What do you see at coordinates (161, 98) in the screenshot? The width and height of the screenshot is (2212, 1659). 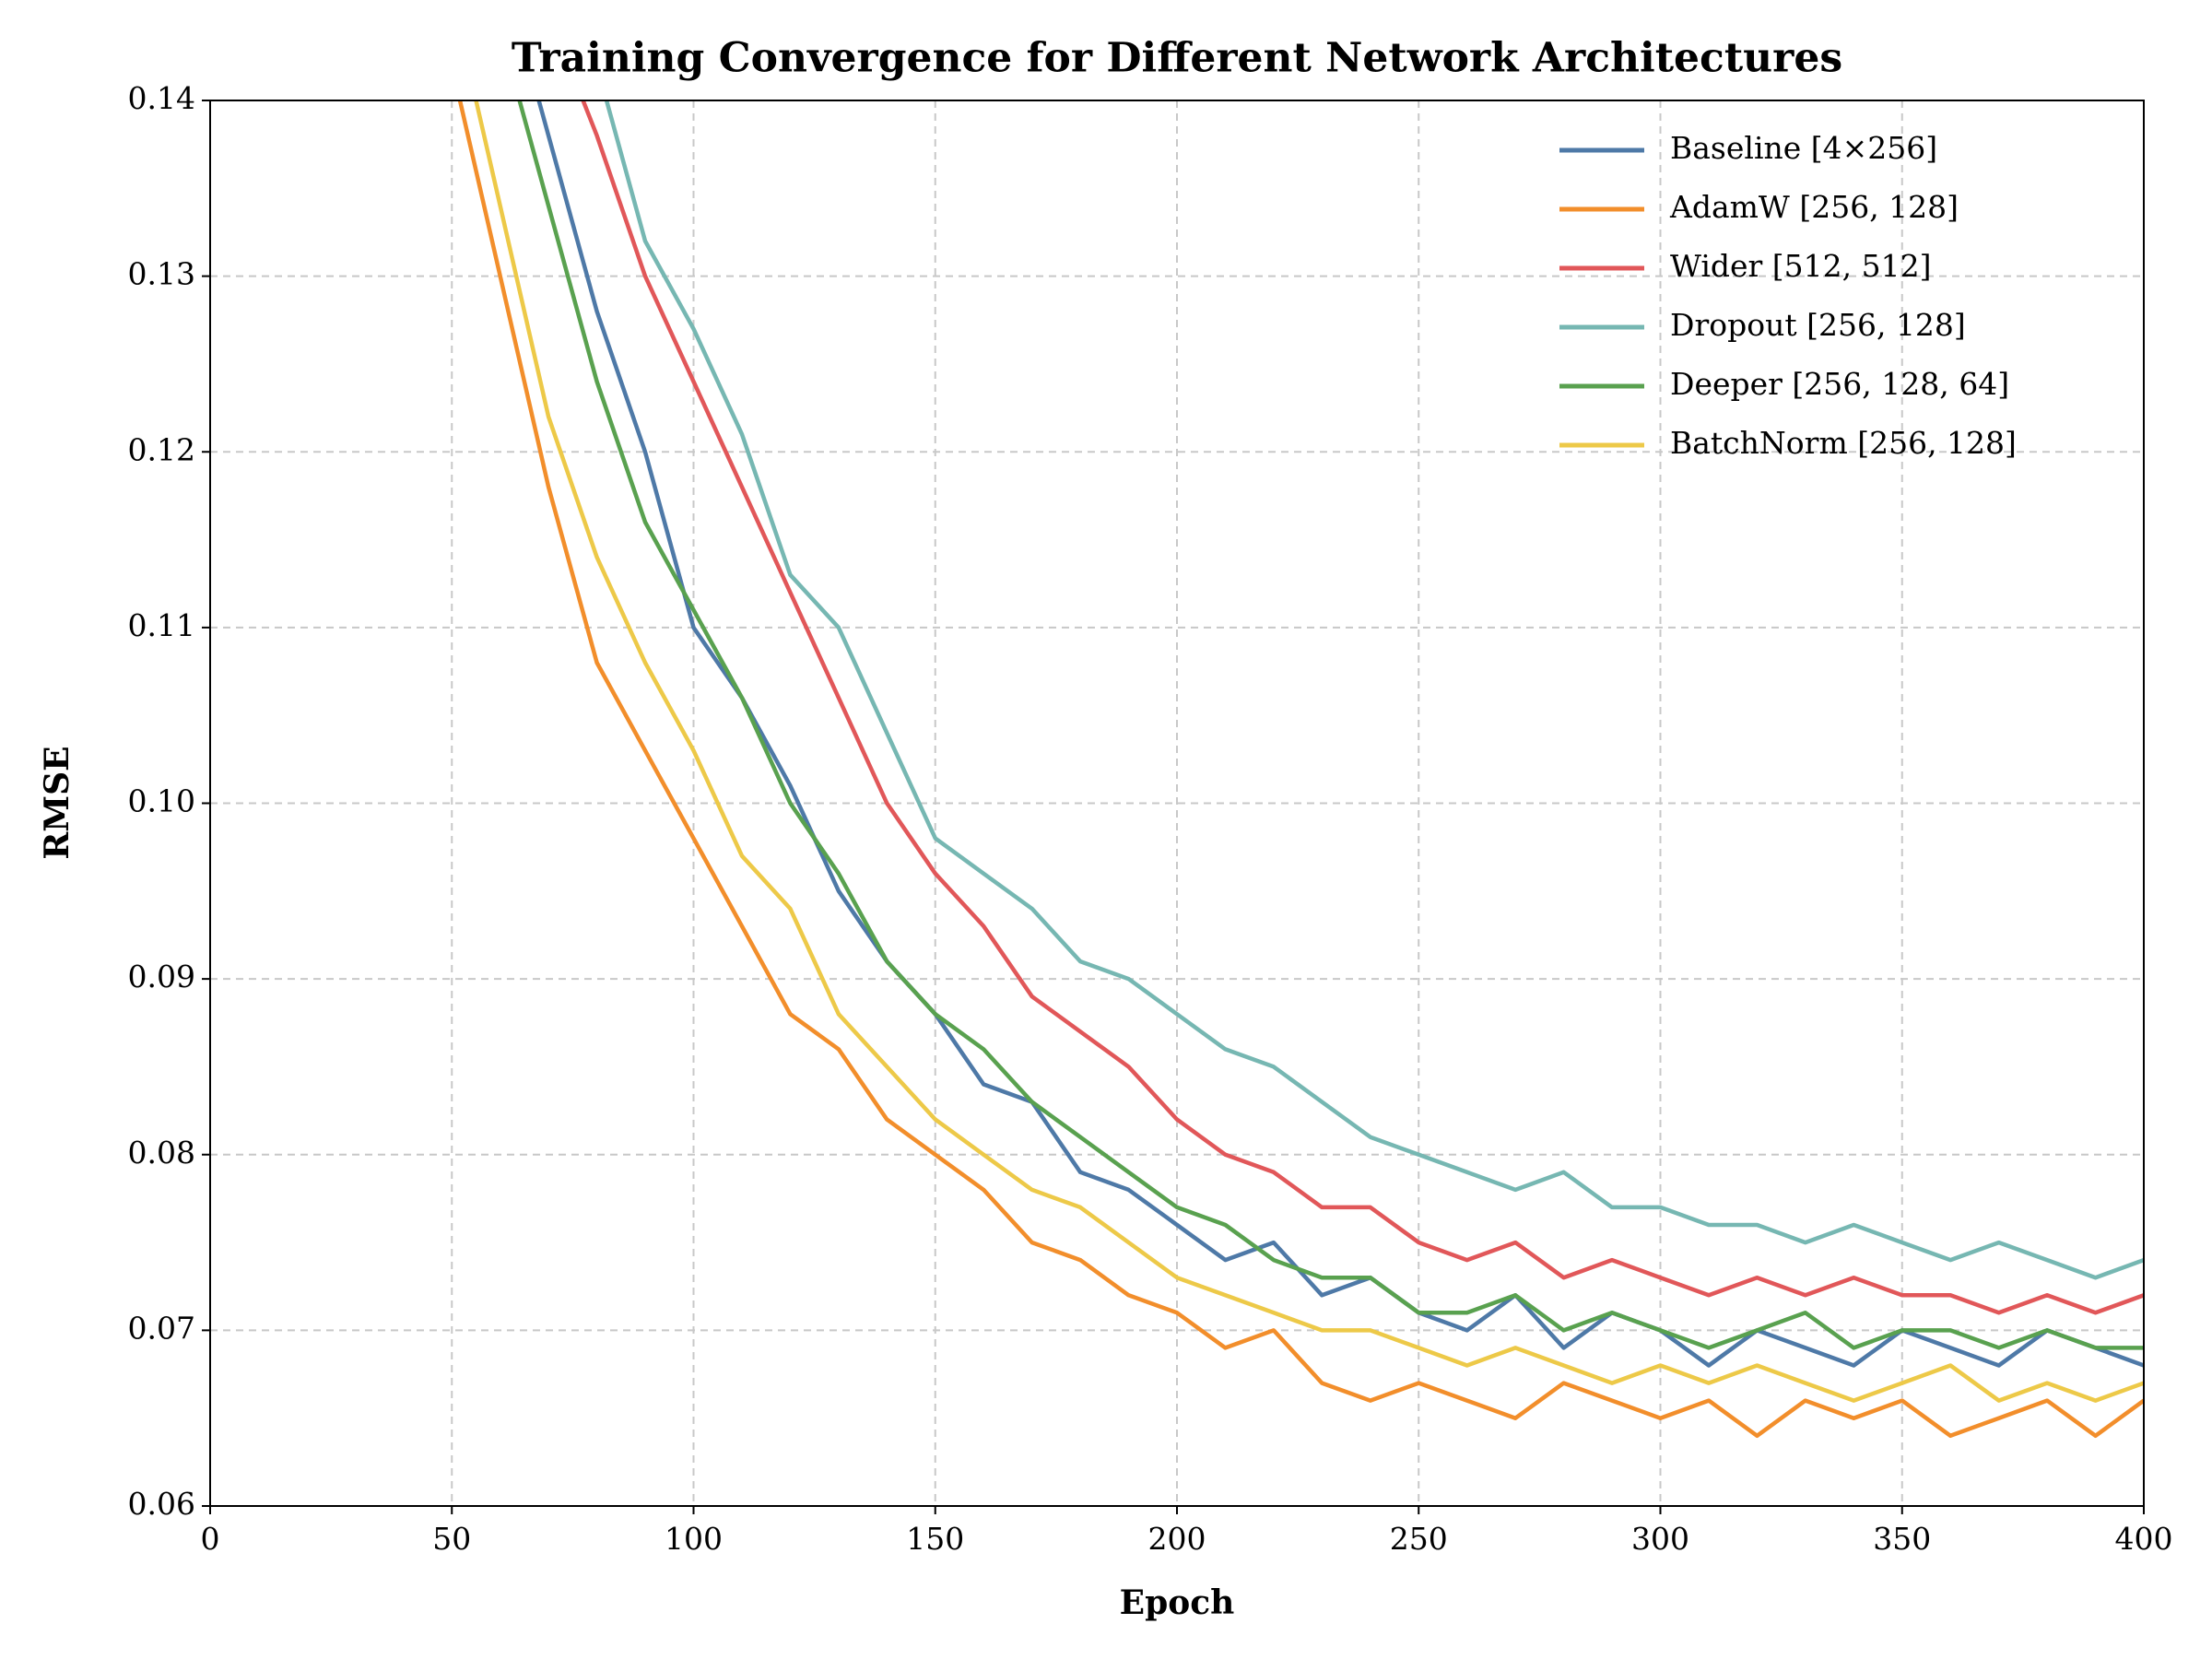 I see `y-tick-label: 0.14` at bounding box center [161, 98].